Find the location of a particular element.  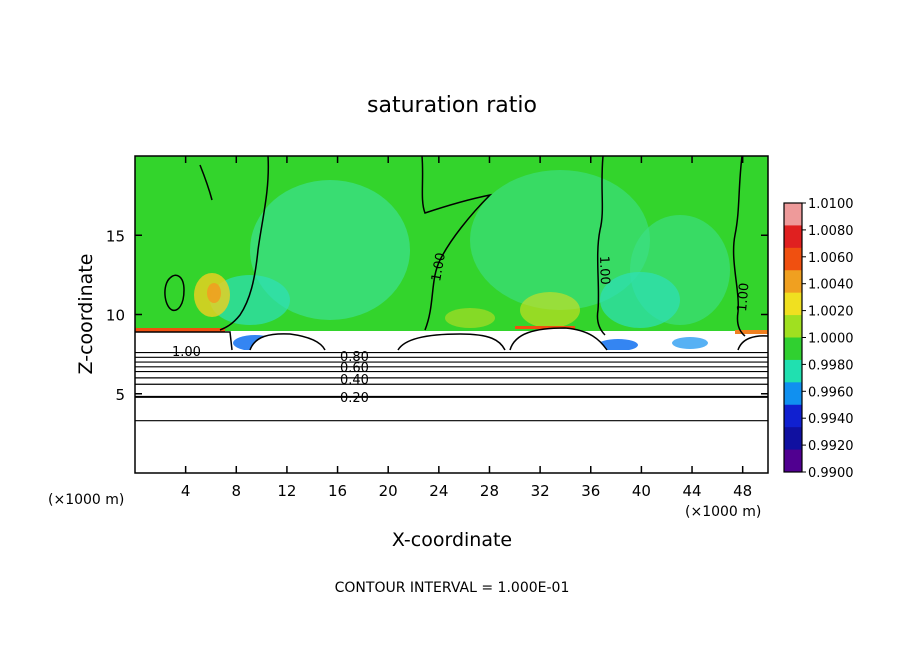

x-tick-label: 28 is located at coordinates (489, 491).